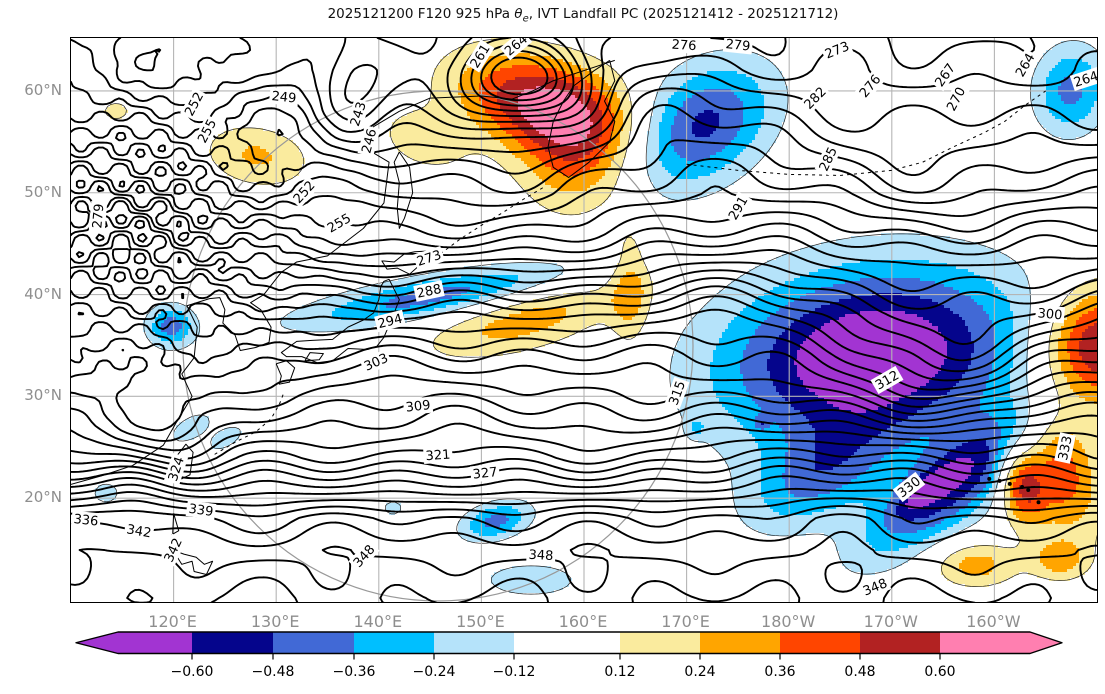 This screenshot has height=694, width=1105. What do you see at coordinates (192, 672) in the screenshot?
I see `colorbar-tick-label: −0.60` at bounding box center [192, 672].